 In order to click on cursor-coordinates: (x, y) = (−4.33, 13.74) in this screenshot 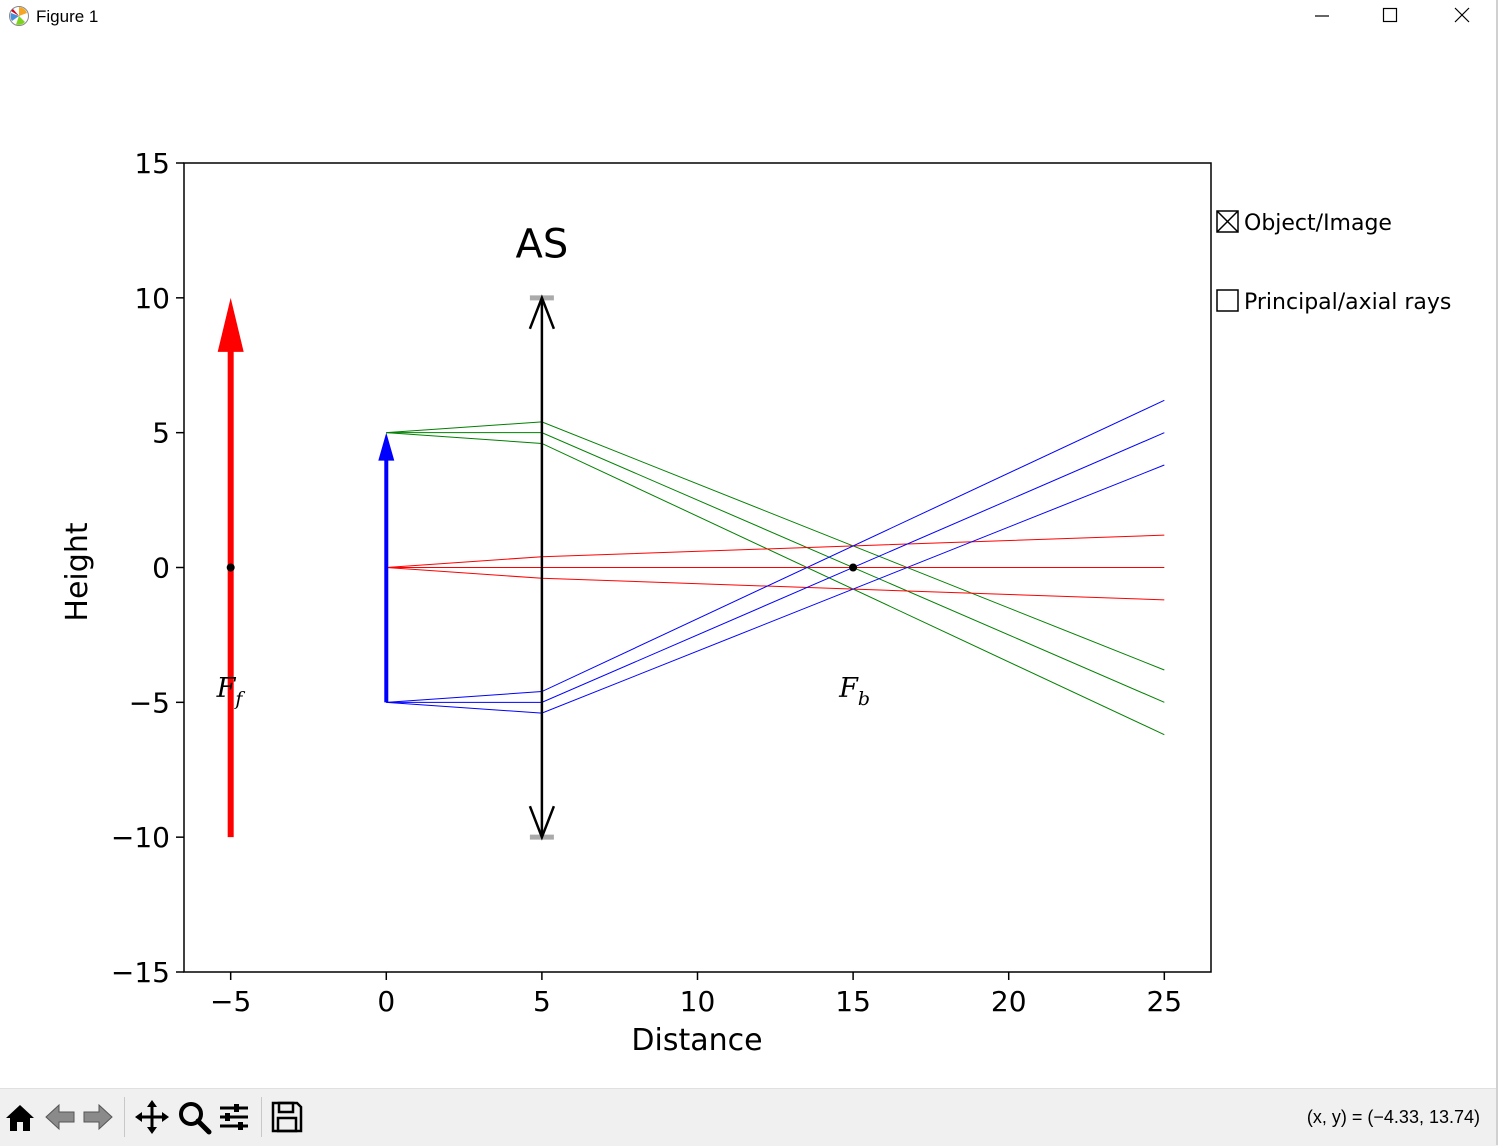, I will do `click(1393, 1117)`.